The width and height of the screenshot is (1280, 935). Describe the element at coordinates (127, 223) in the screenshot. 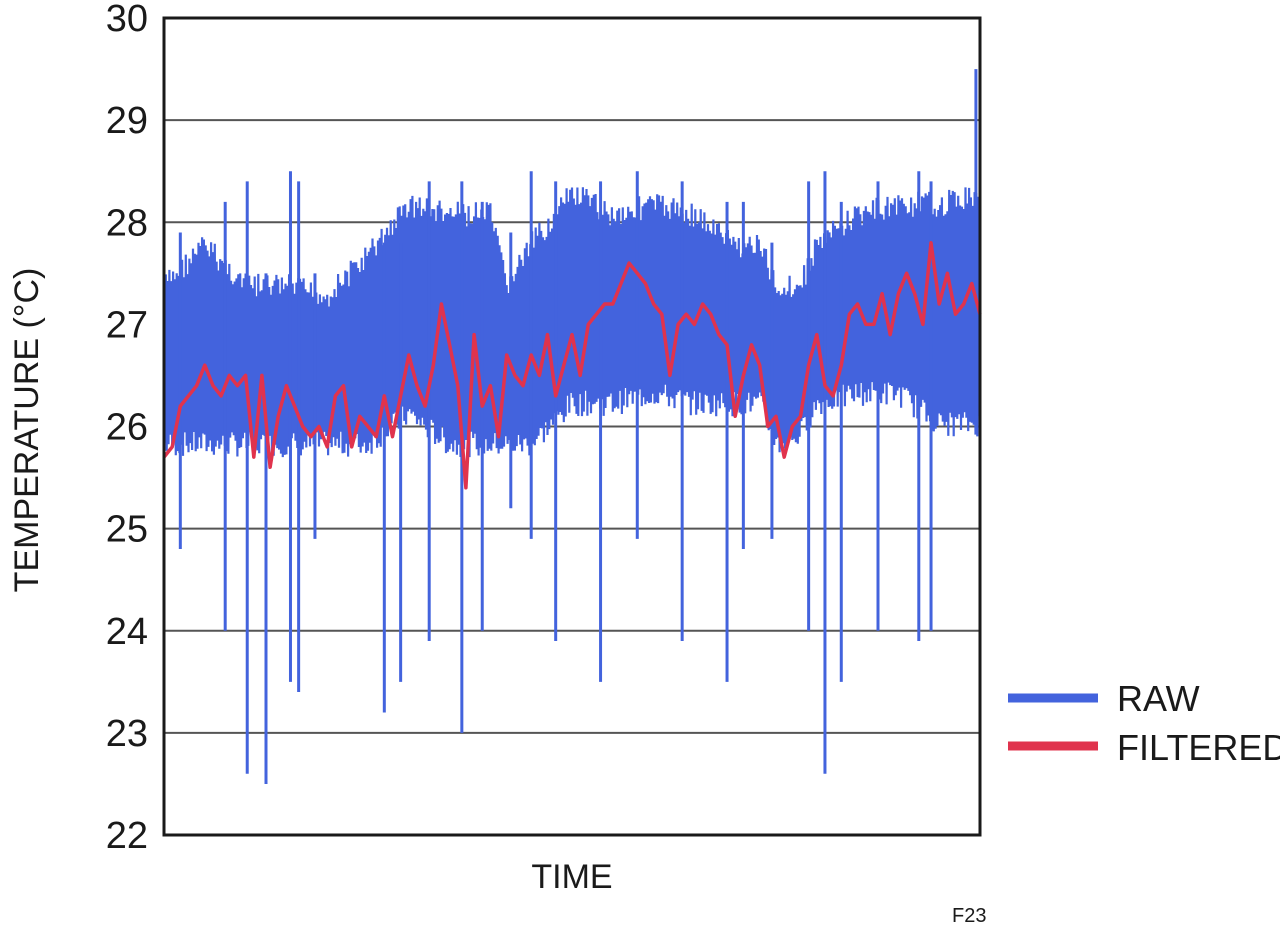

I see `y-tick-label: 28` at that location.